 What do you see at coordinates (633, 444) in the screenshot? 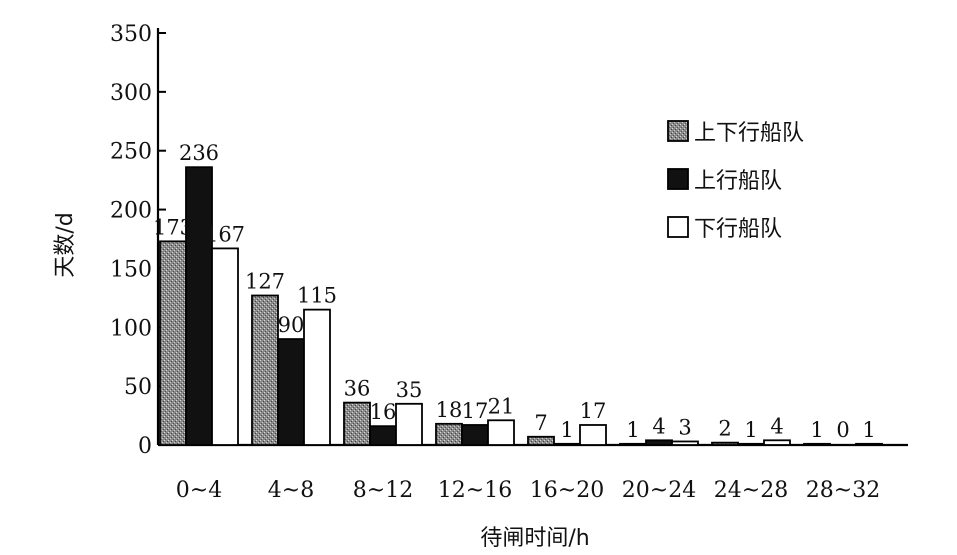
I see `bar-1-20~24` at bounding box center [633, 444].